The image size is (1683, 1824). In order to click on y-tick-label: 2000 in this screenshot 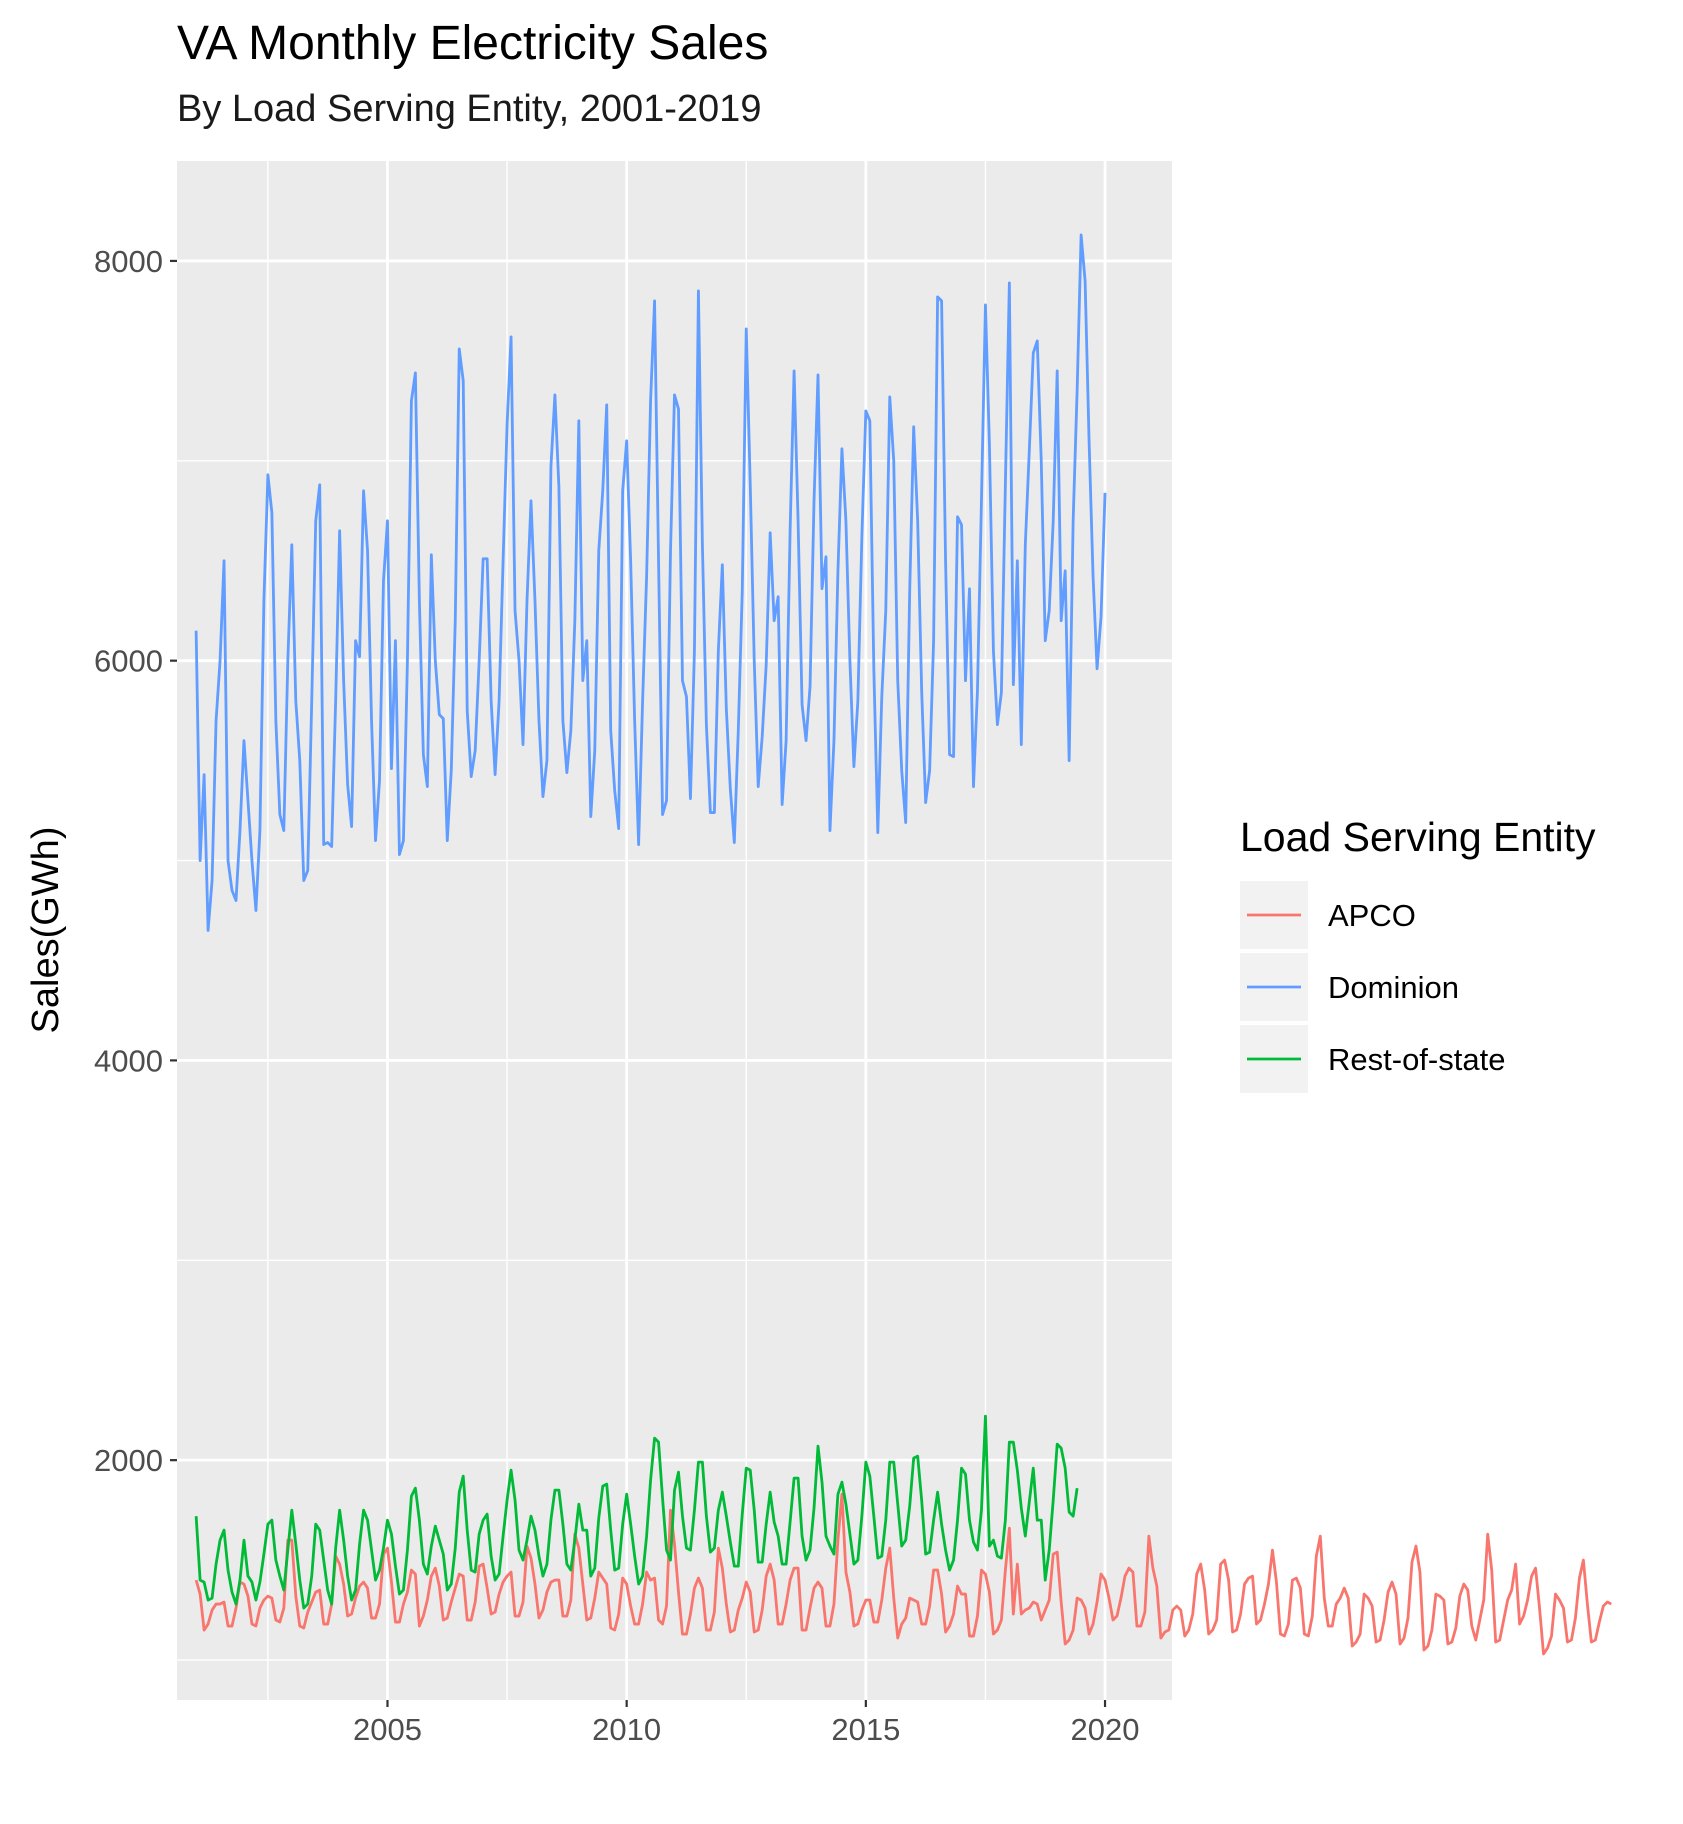, I will do `click(128, 1460)`.